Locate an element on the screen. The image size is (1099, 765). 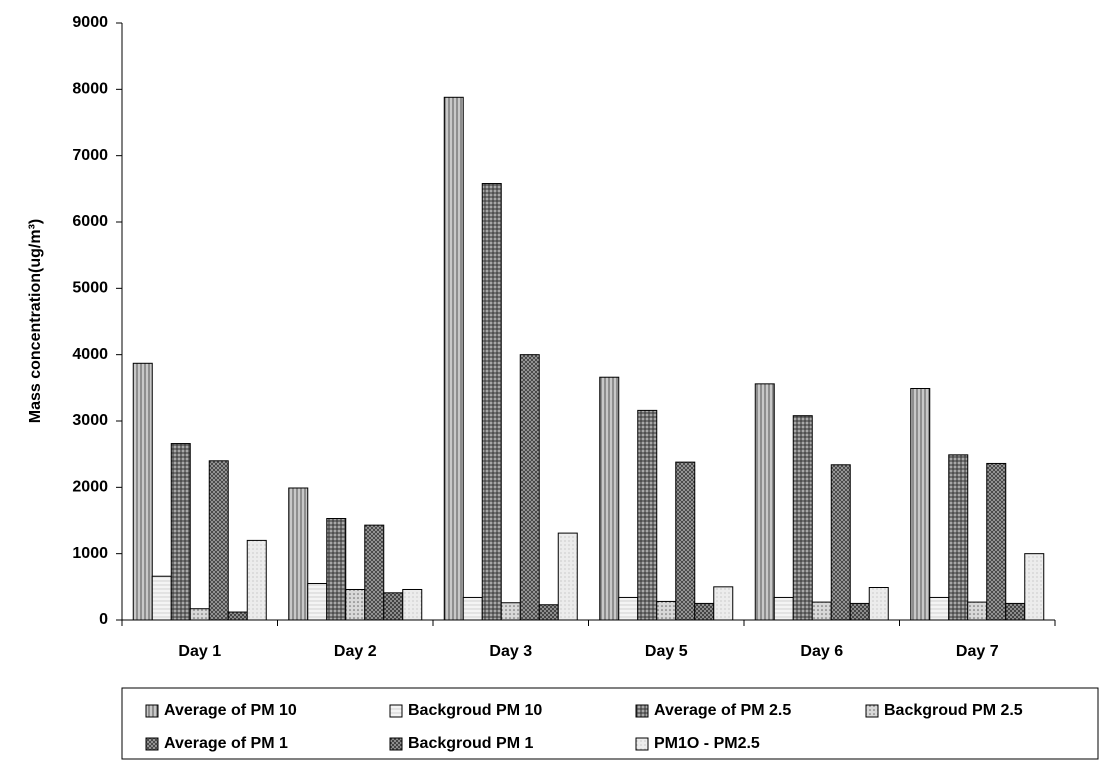
y-tick-label: 2000 is located at coordinates (90, 487).